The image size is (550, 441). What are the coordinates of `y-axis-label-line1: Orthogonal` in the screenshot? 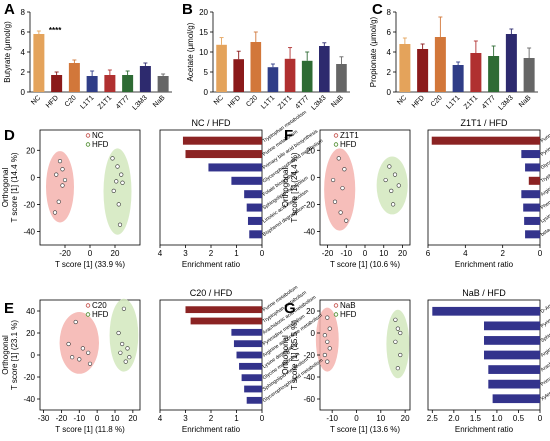 It's located at (285, 355).